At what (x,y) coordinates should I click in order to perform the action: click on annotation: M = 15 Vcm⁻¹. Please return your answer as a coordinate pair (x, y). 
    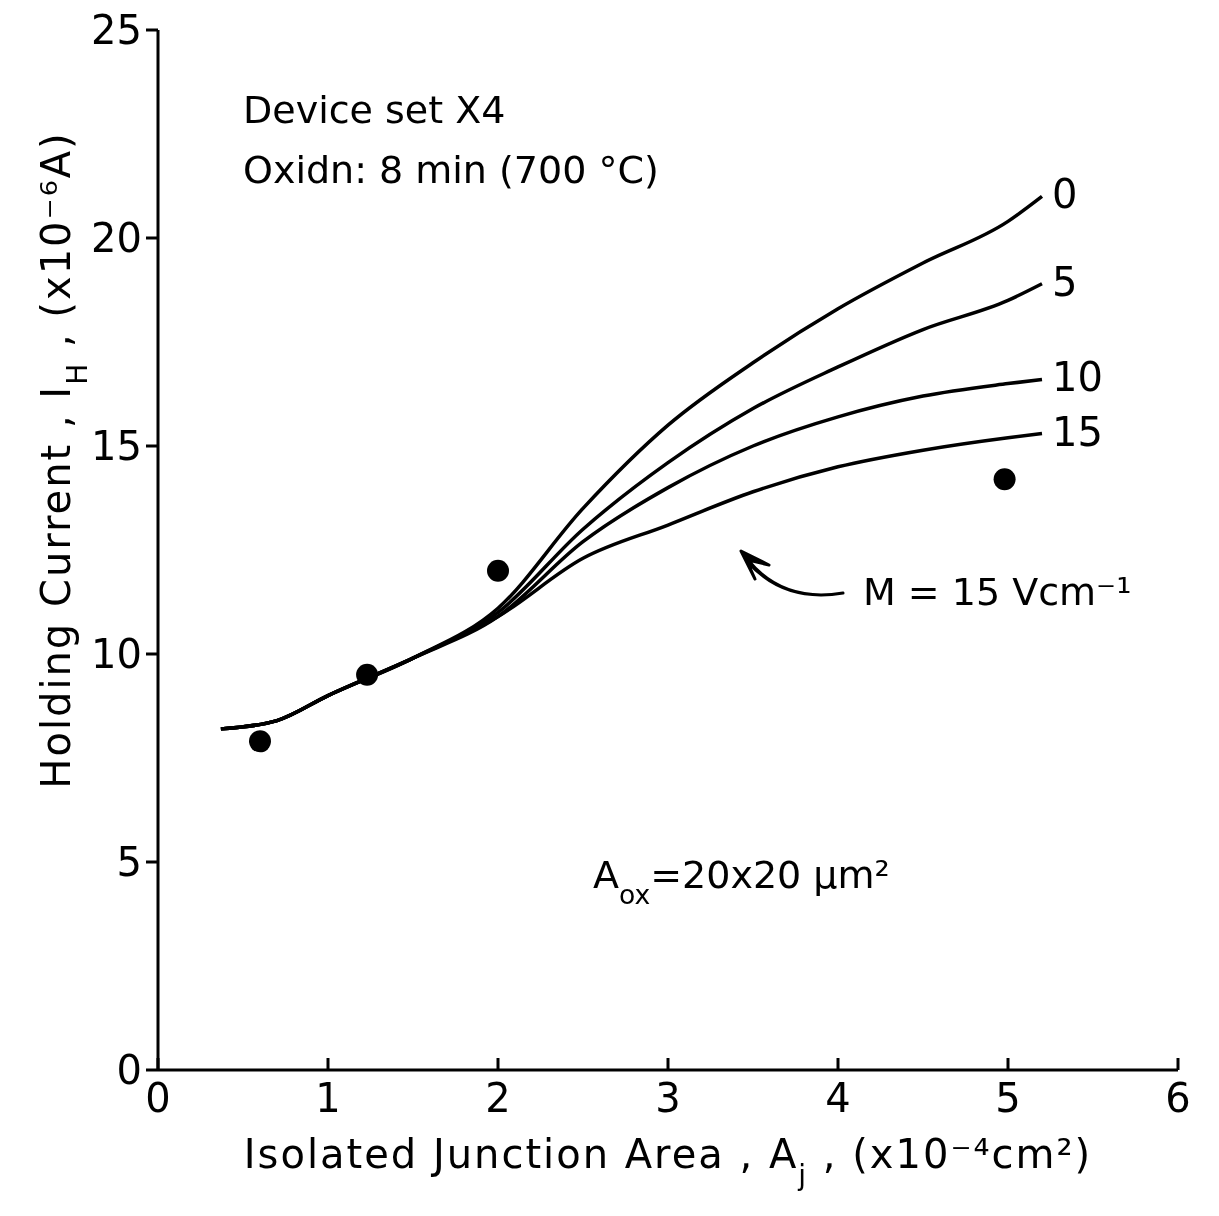
    Looking at the image, I should click on (997, 592).